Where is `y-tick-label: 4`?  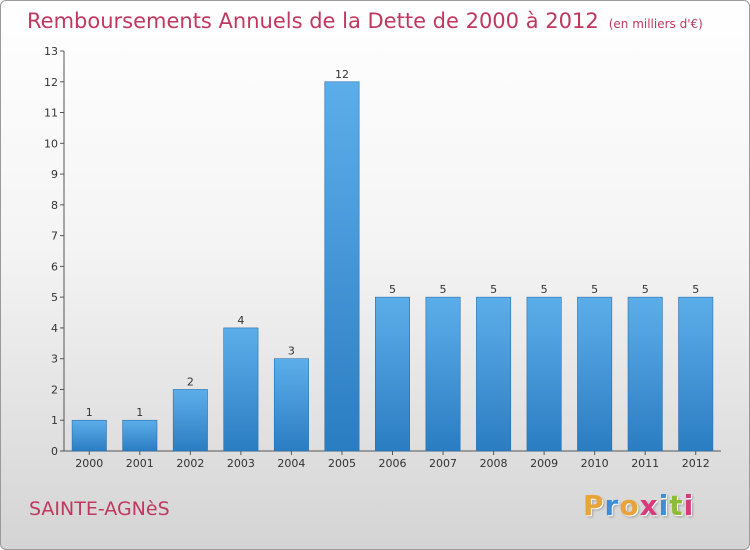
y-tick-label: 4 is located at coordinates (54, 328).